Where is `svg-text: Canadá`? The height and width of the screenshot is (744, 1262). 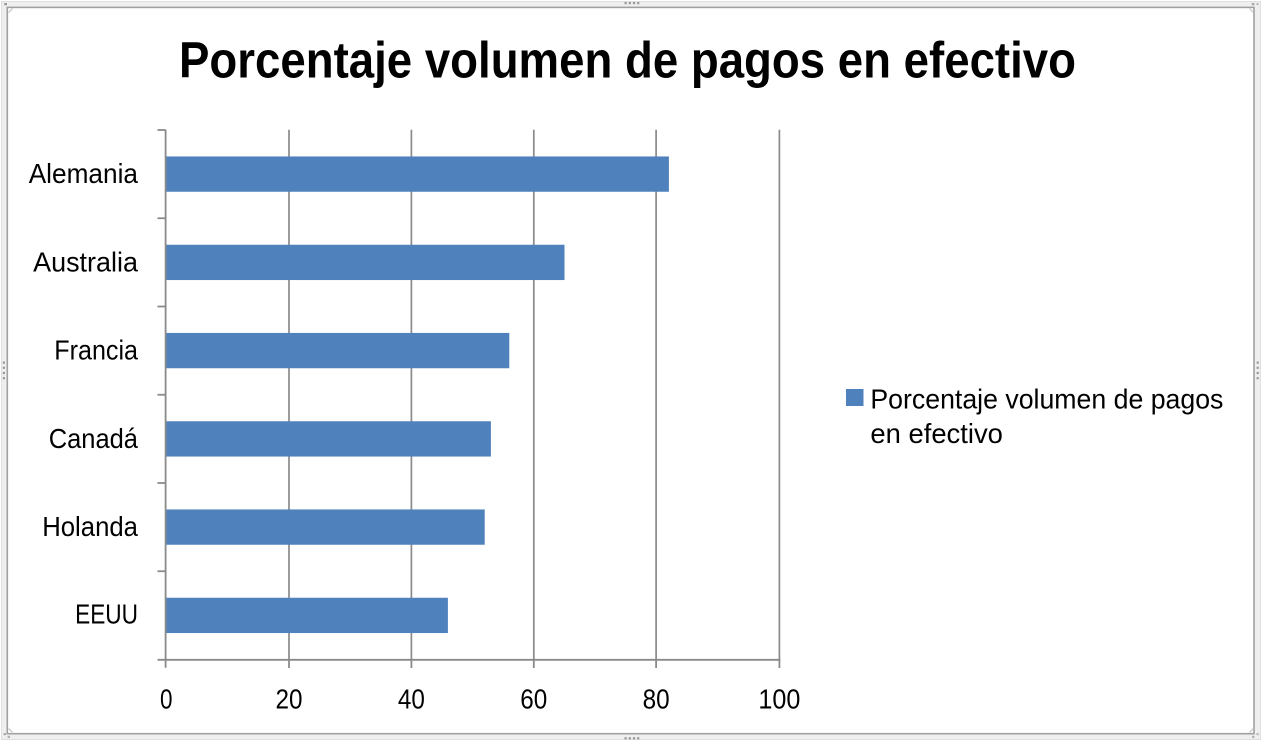 svg-text: Canadá is located at coordinates (94, 438).